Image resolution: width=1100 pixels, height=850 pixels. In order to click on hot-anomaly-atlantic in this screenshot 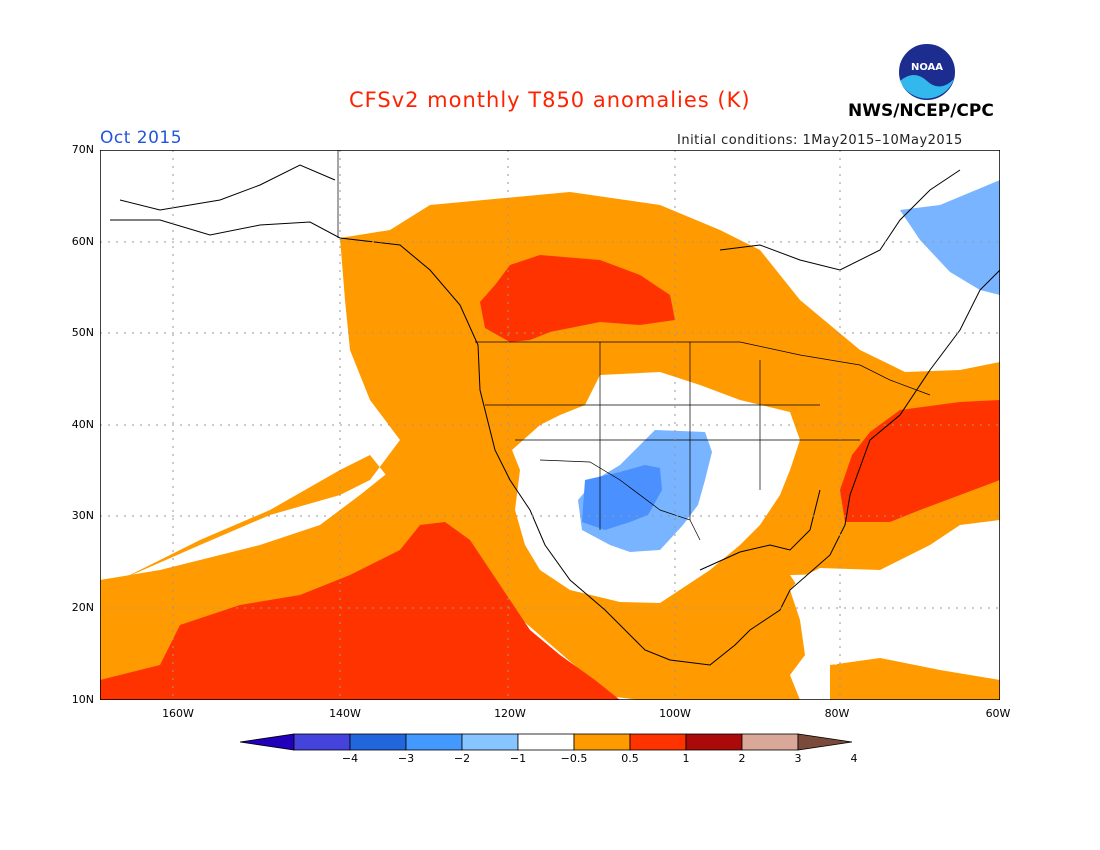, I will do `click(920, 461)`.